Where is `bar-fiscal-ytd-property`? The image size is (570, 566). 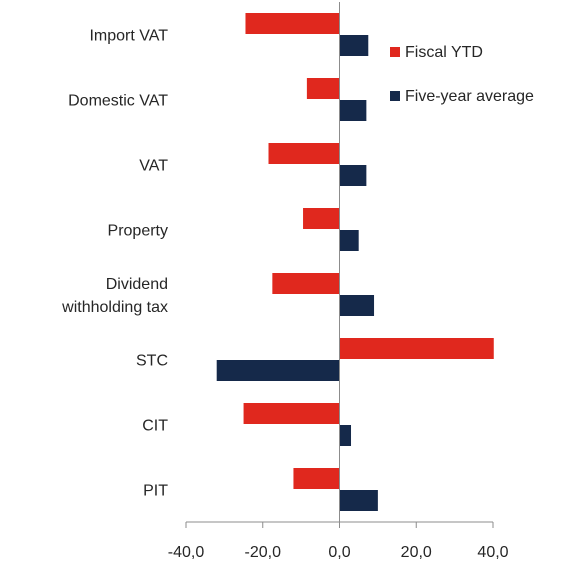
bar-fiscal-ytd-property is located at coordinates (321, 218).